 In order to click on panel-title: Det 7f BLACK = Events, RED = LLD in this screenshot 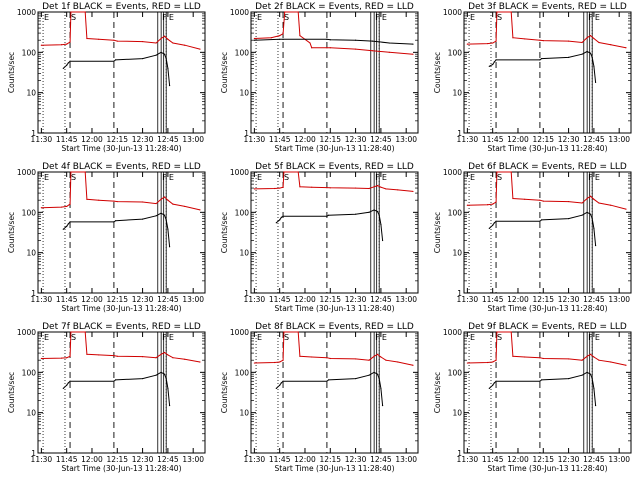, I will do `click(121, 327)`.